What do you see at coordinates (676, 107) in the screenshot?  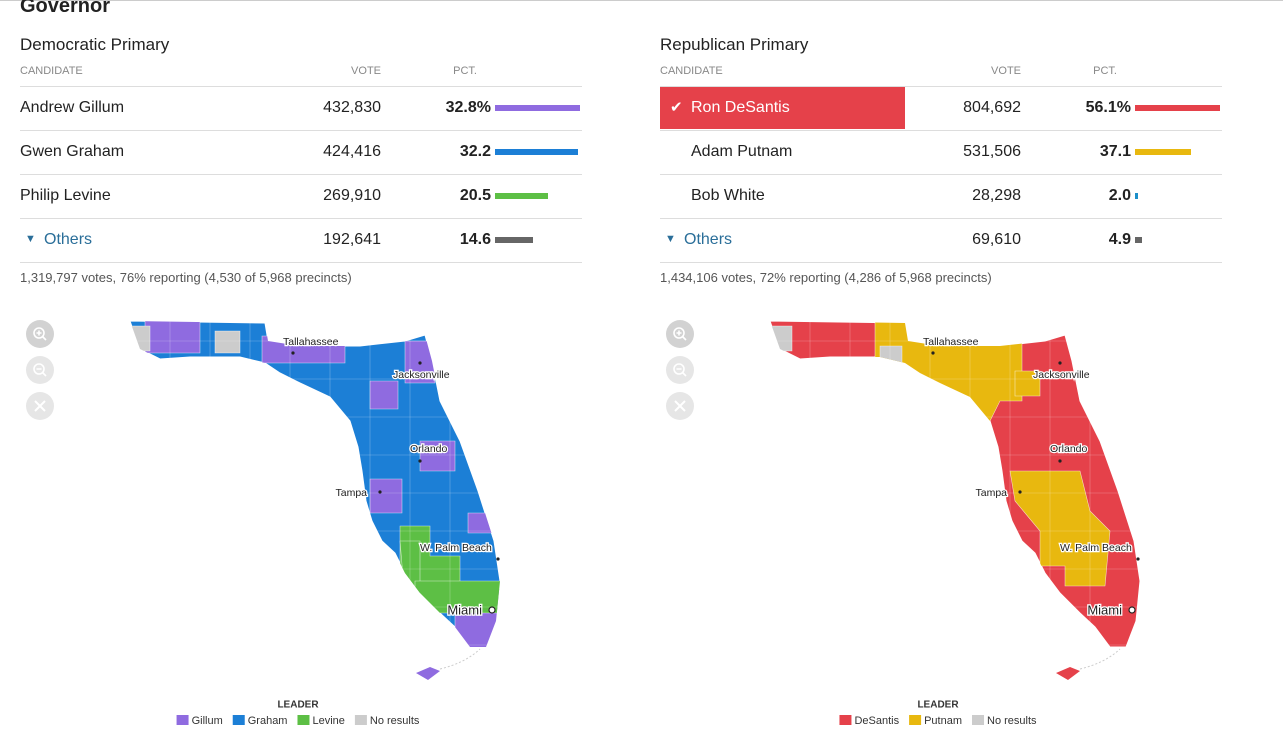 I see `winner-check: ✔` at bounding box center [676, 107].